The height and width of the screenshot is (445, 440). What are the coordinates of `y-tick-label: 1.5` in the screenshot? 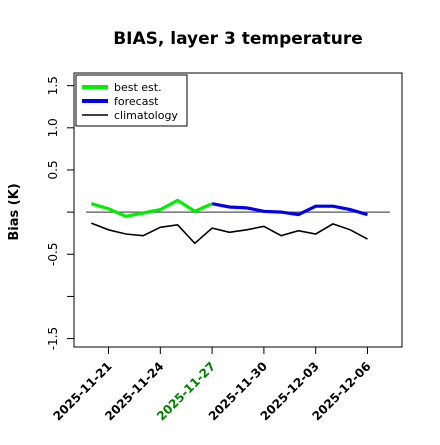 It's located at (53, 85).